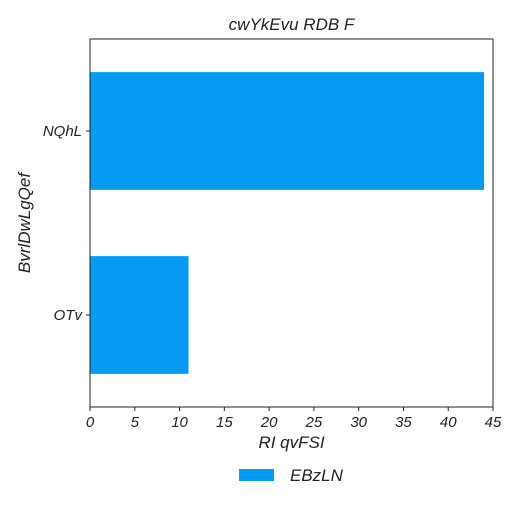 This screenshot has width=518, height=518. What do you see at coordinates (291, 442) in the screenshot?
I see `x-axis-label: RI qvFSI` at bounding box center [291, 442].